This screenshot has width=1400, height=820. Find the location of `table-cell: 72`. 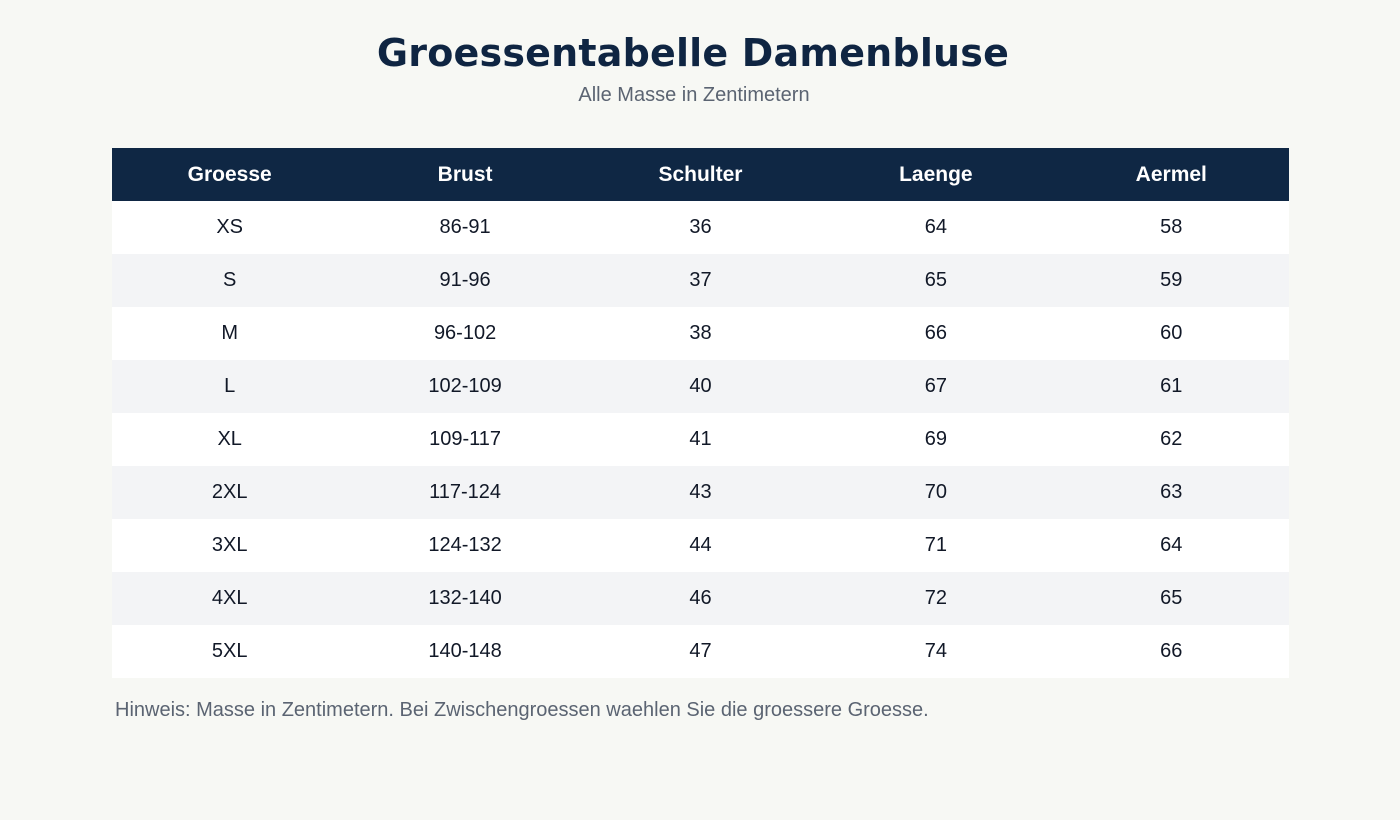

table-cell: 72 is located at coordinates (935, 598).